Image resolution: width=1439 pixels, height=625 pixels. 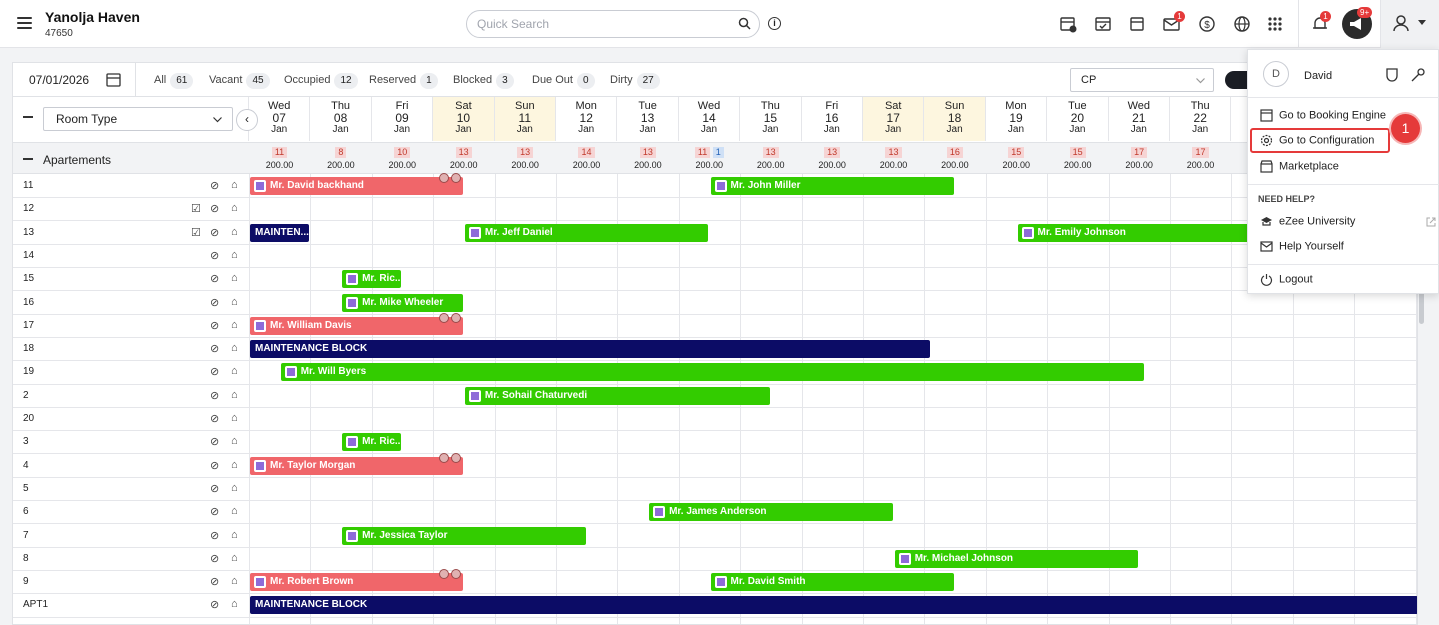 What do you see at coordinates (586, 158) in the screenshot?
I see `availability-cell: 14 200.00` at bounding box center [586, 158].